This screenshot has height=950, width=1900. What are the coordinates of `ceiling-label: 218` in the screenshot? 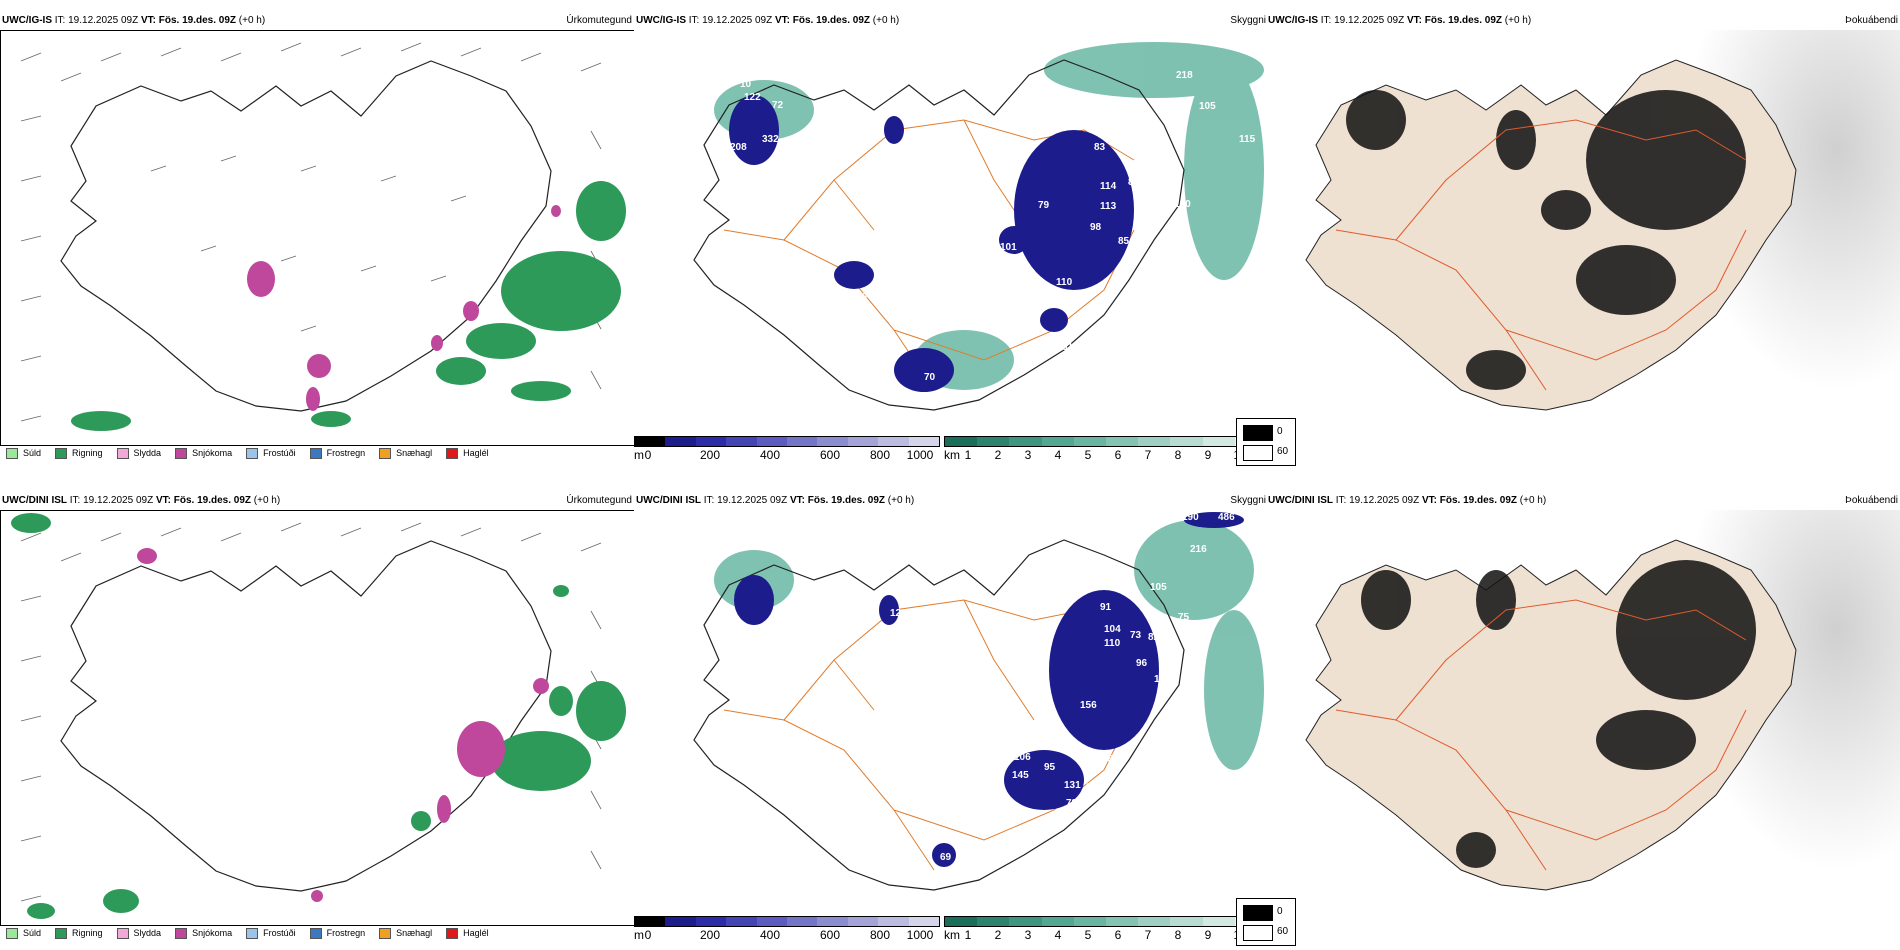 It's located at (1184, 75).